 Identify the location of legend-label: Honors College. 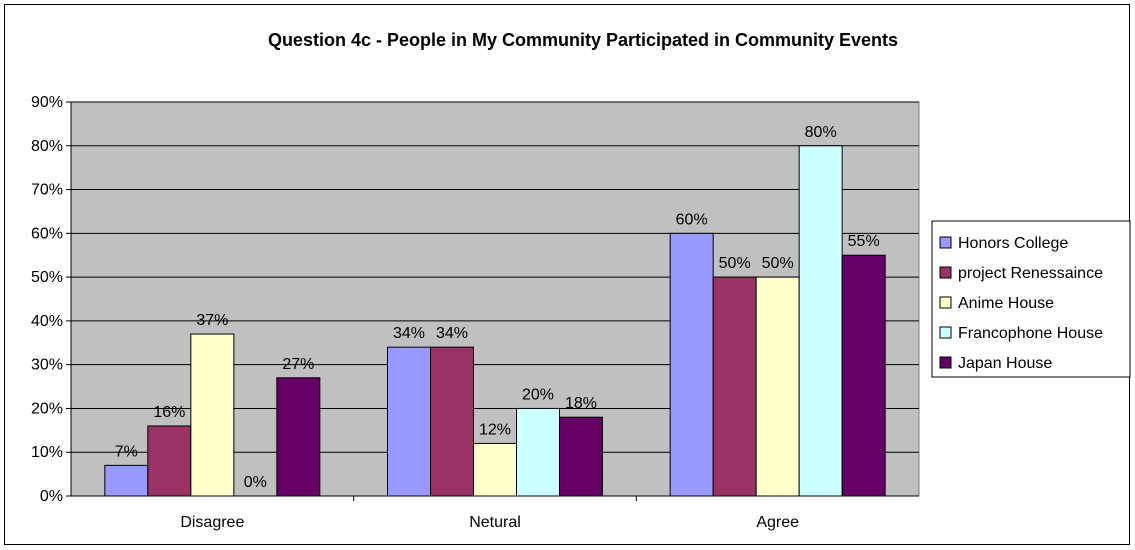
(1013, 243).